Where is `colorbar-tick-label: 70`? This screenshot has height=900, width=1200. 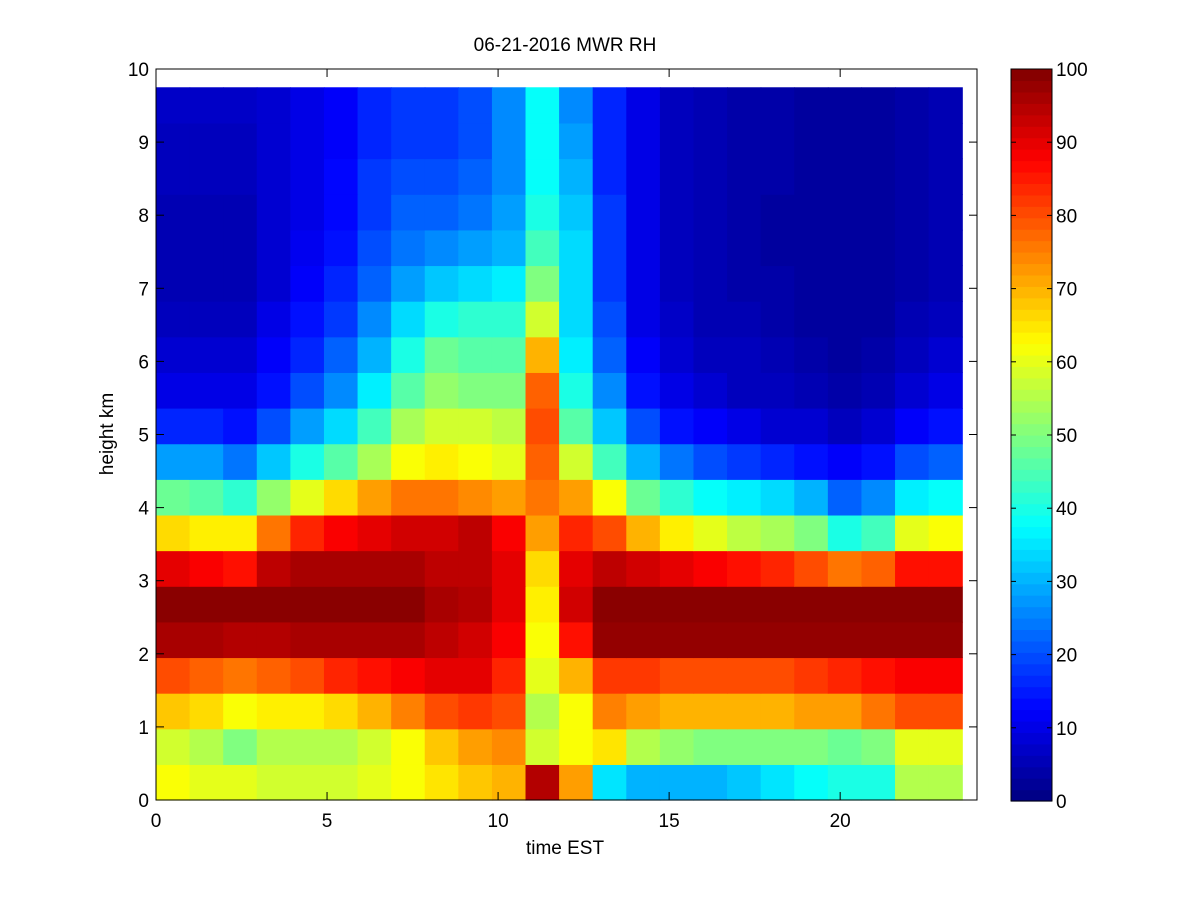
colorbar-tick-label: 70 is located at coordinates (1066, 290).